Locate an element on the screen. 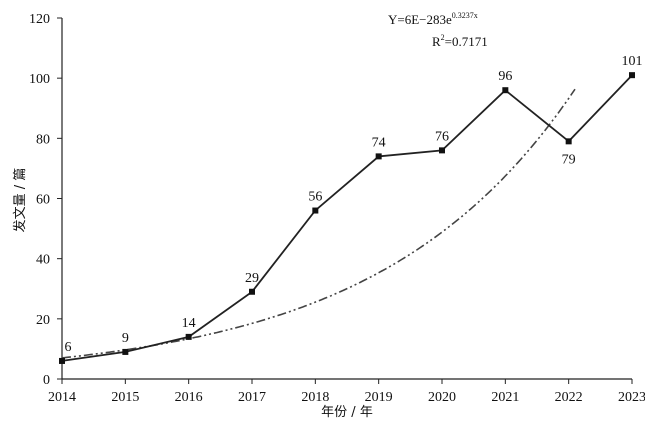 The width and height of the screenshot is (645, 426). equation-prefix: Y=6E−283e is located at coordinates (420, 19).